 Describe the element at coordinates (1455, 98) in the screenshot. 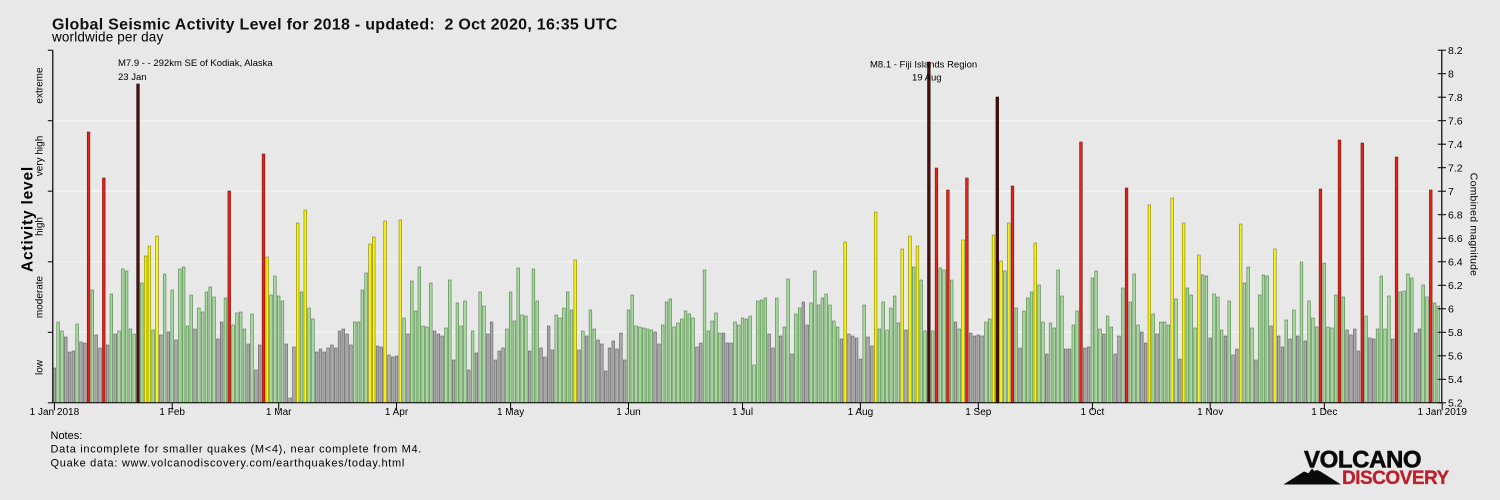

I see `svg-text: 7.8` at that location.